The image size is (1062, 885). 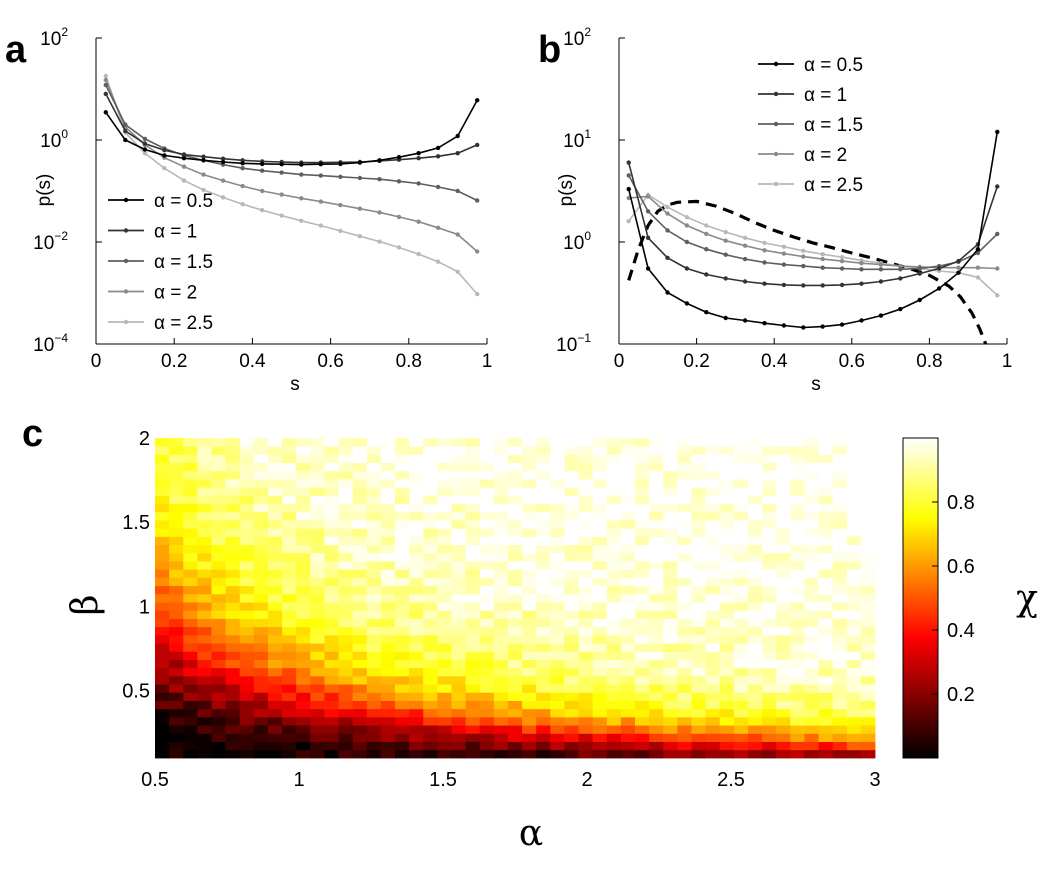 I want to click on colorbar-tick-label: 0.4, so click(x=961, y=631).